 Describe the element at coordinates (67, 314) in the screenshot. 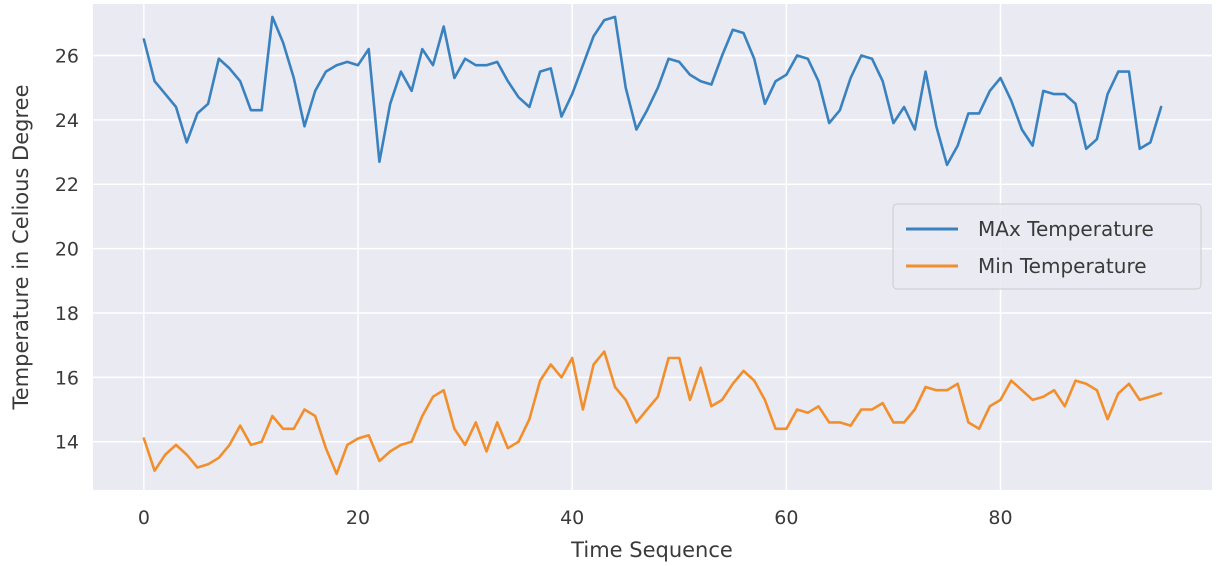

I see `y-tick-label: 18` at that location.